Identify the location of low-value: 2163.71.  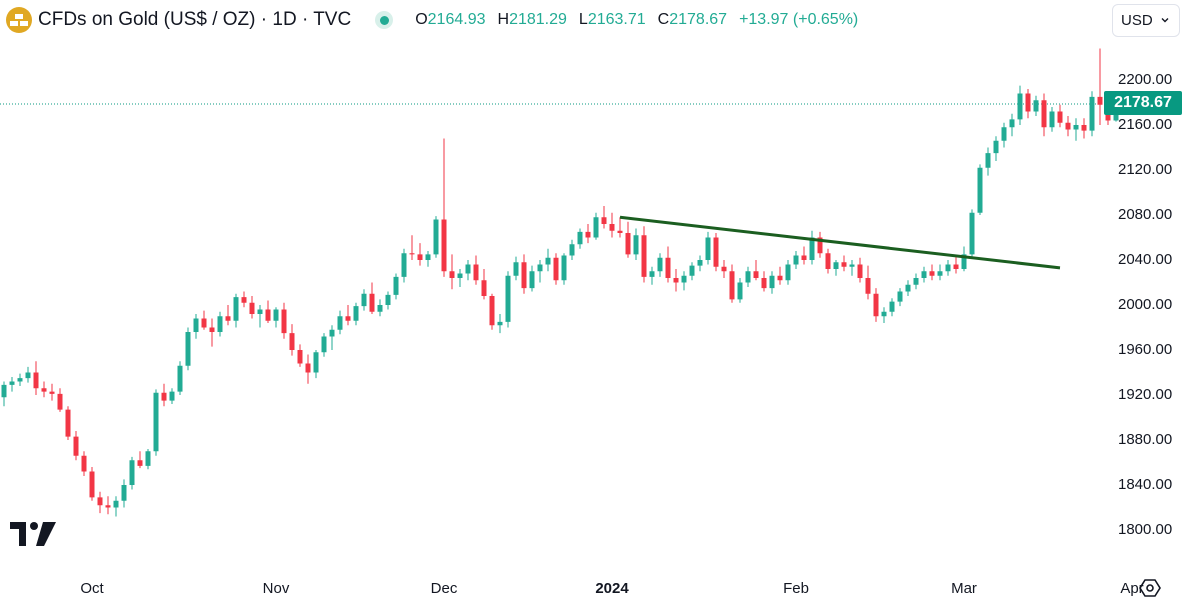
(616, 19).